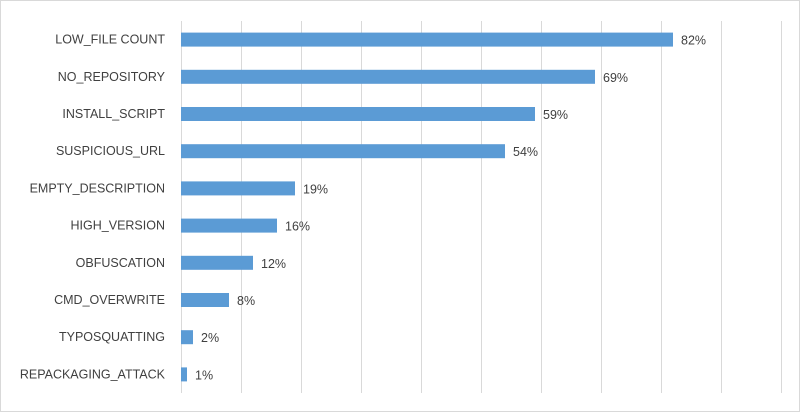 The width and height of the screenshot is (800, 413). Describe the element at coordinates (118, 226) in the screenshot. I see `category-label: HIGH_VERSION` at that location.